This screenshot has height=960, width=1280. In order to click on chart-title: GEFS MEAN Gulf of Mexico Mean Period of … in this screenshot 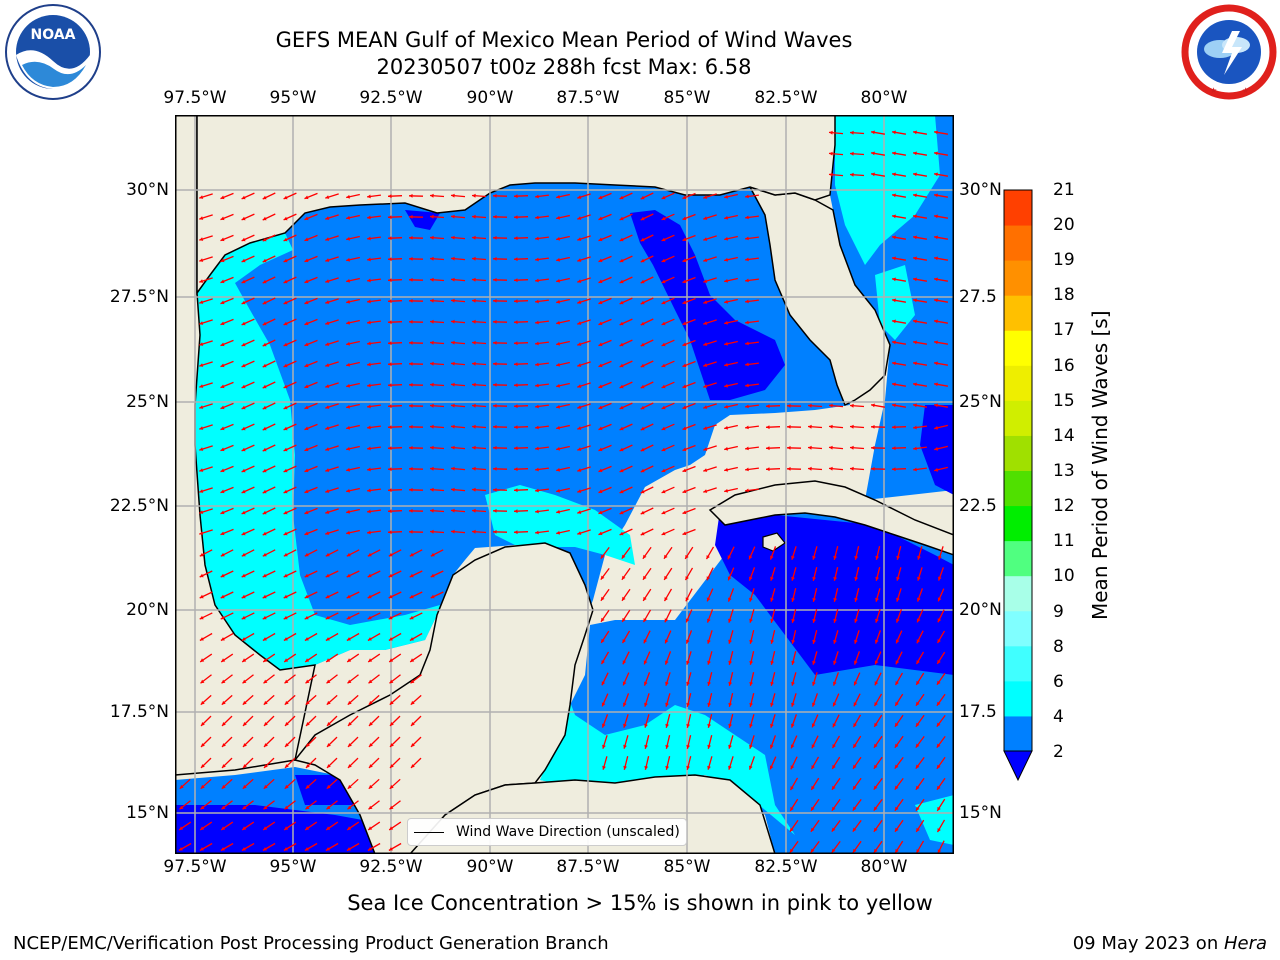, I will do `click(564, 40)`.